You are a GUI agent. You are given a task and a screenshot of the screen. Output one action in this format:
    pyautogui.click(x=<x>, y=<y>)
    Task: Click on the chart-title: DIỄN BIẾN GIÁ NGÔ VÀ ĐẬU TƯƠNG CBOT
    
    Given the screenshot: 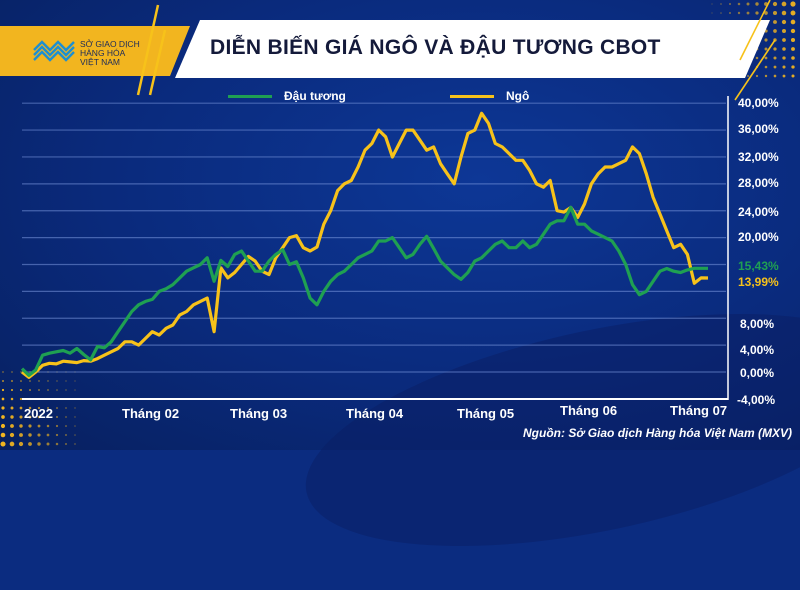 What is the action you would take?
    pyautogui.click(x=435, y=47)
    